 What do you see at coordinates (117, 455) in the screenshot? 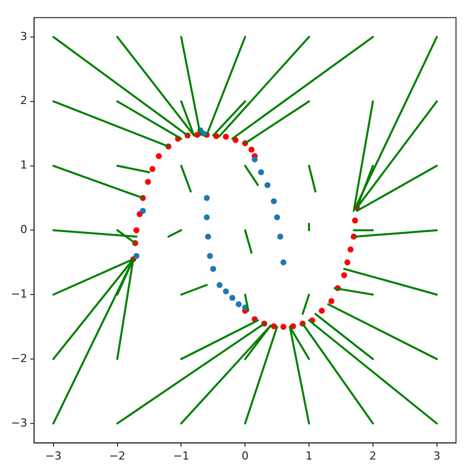
I see `x-tick-label: −2` at bounding box center [117, 455].